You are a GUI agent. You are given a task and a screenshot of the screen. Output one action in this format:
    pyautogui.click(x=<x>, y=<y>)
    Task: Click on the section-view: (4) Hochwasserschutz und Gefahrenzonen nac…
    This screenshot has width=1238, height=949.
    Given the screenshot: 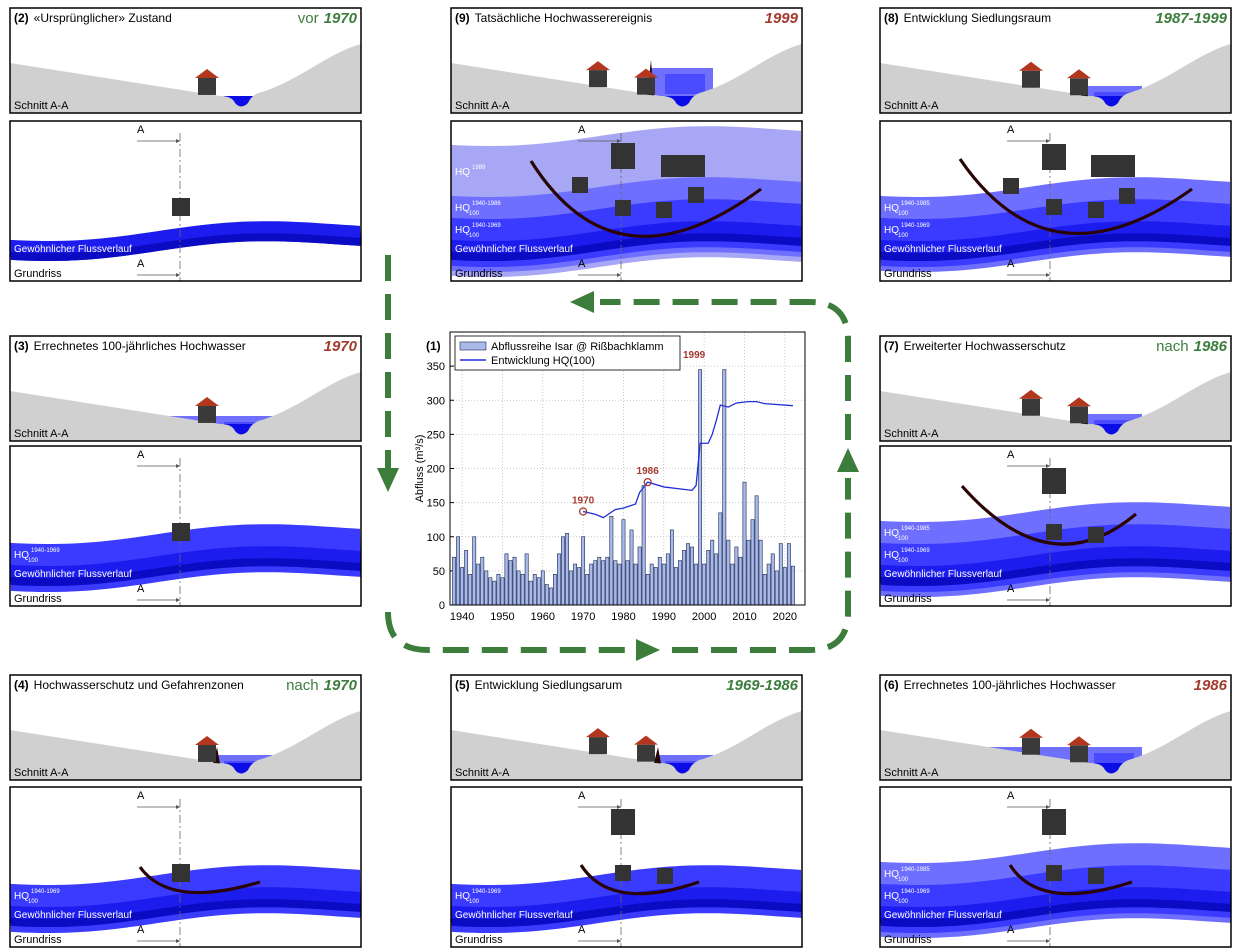 What is the action you would take?
    pyautogui.click(x=185, y=727)
    